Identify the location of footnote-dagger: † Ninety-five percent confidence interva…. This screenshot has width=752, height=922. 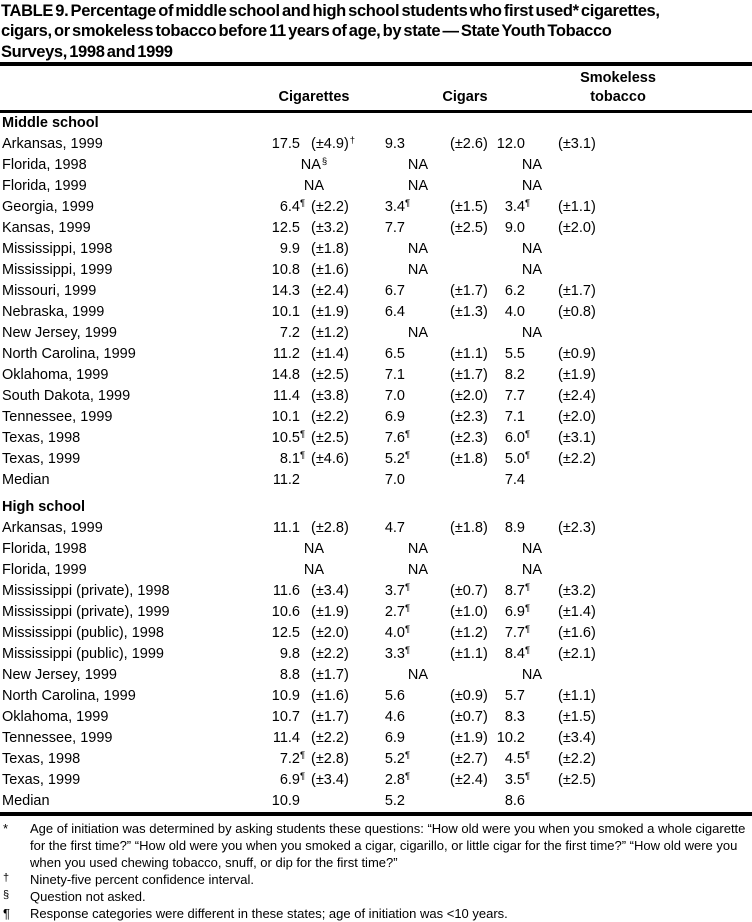
(376, 879).